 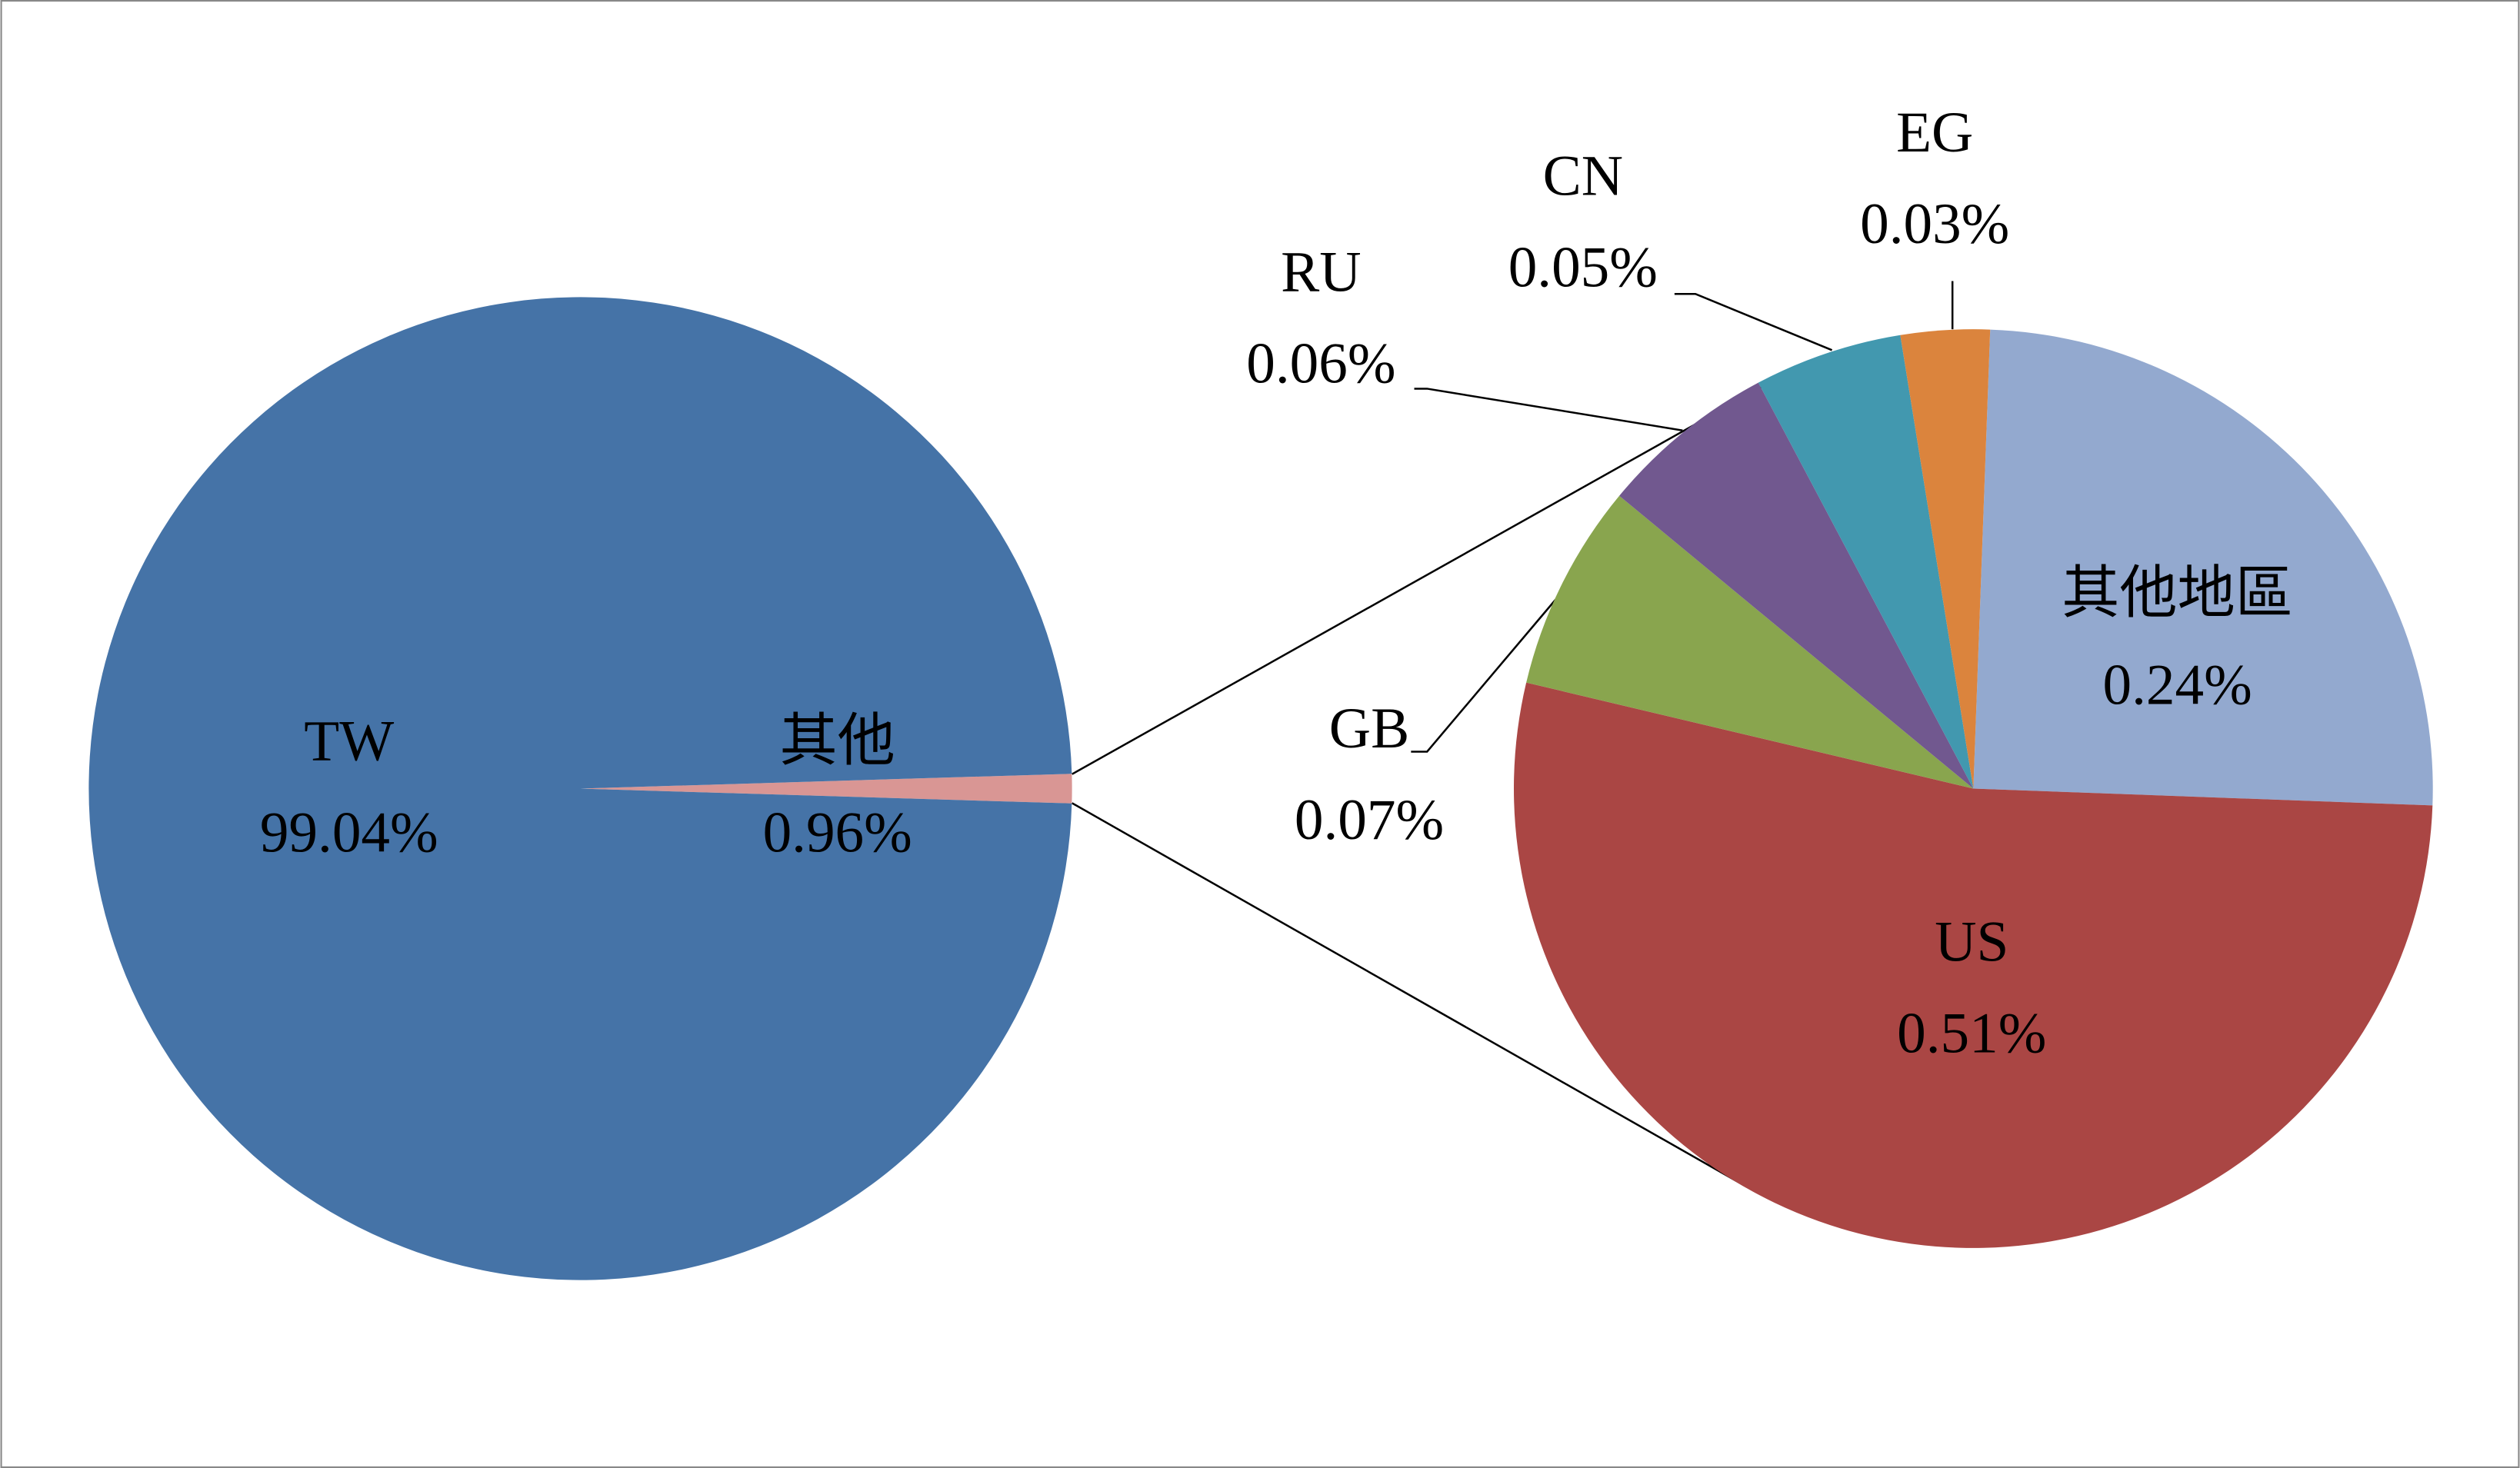 I want to click on value-label: 0.05%, so click(x=1583, y=267).